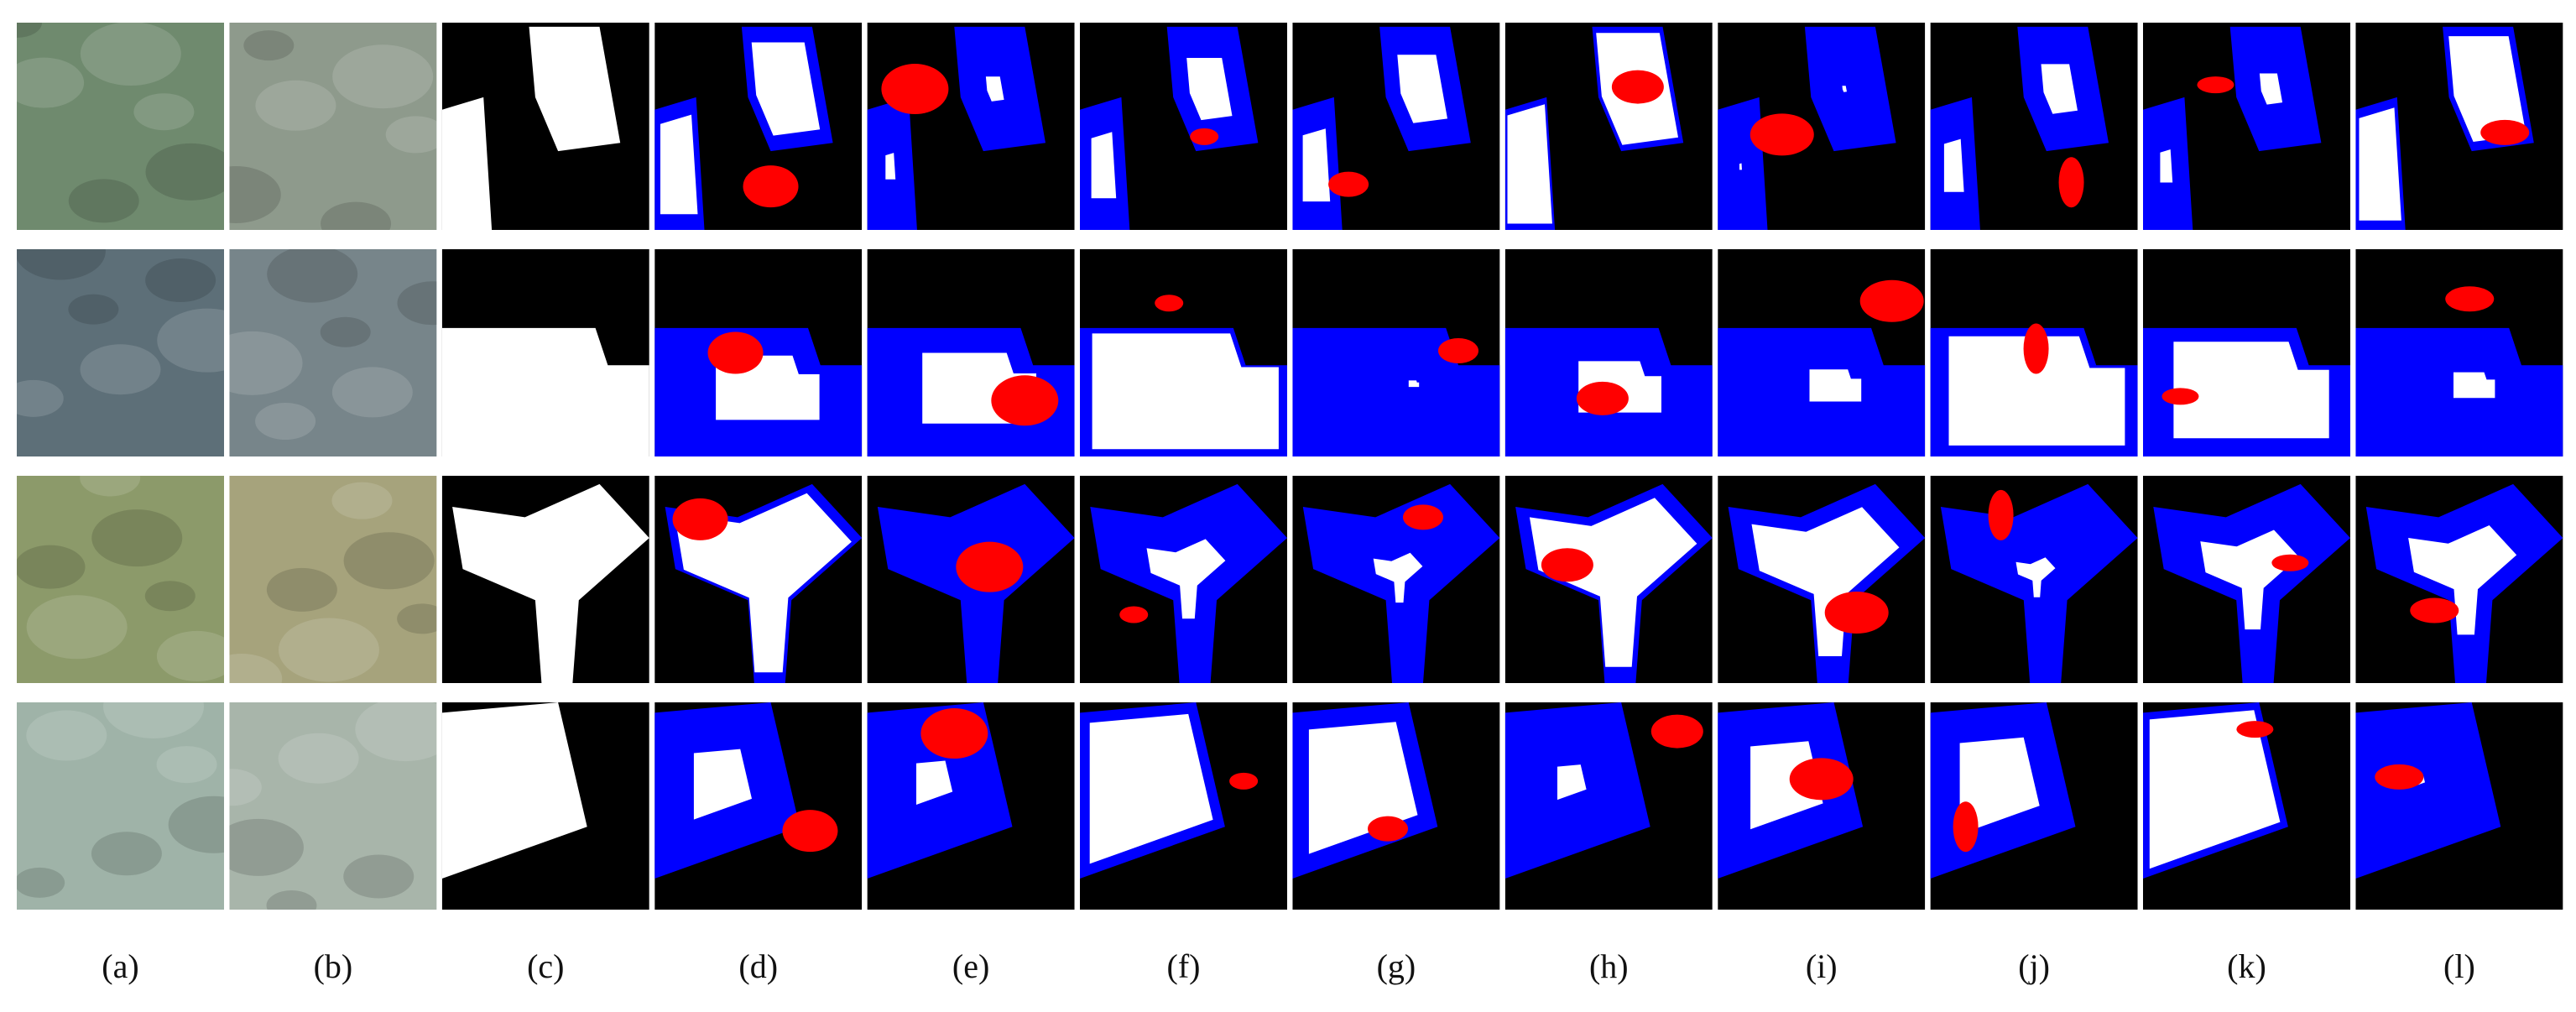  Describe the element at coordinates (1822, 966) in the screenshot. I see `column-label: (i)` at that location.